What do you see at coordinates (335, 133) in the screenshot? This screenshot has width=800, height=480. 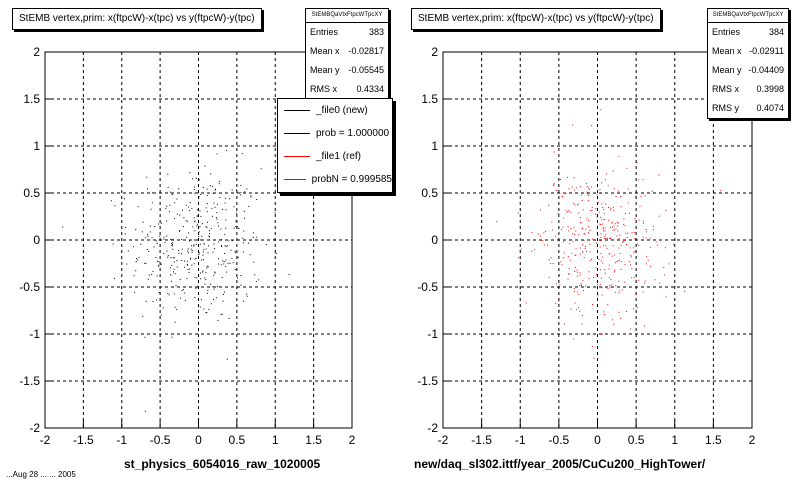 I see `legend-item: prob = 1.000000` at bounding box center [335, 133].